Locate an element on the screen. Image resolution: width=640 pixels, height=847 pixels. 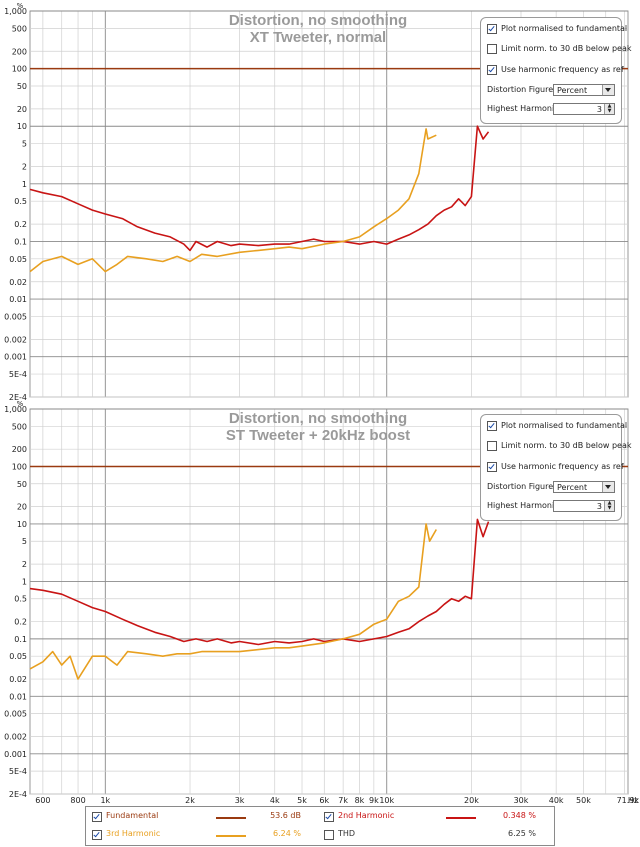
thd-checkbox is located at coordinates (329, 835).